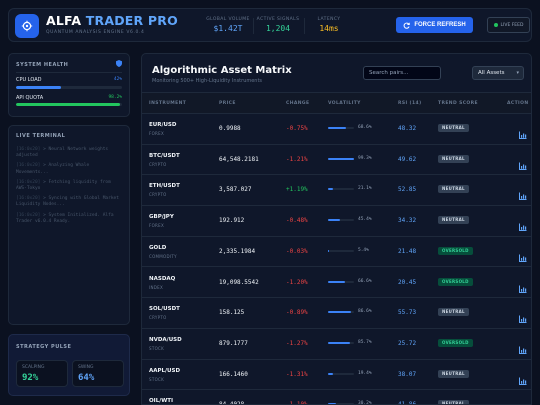 Image resolution: width=540 pixels, height=405 pixels. I want to click on change-value: -1.31%, so click(297, 374).